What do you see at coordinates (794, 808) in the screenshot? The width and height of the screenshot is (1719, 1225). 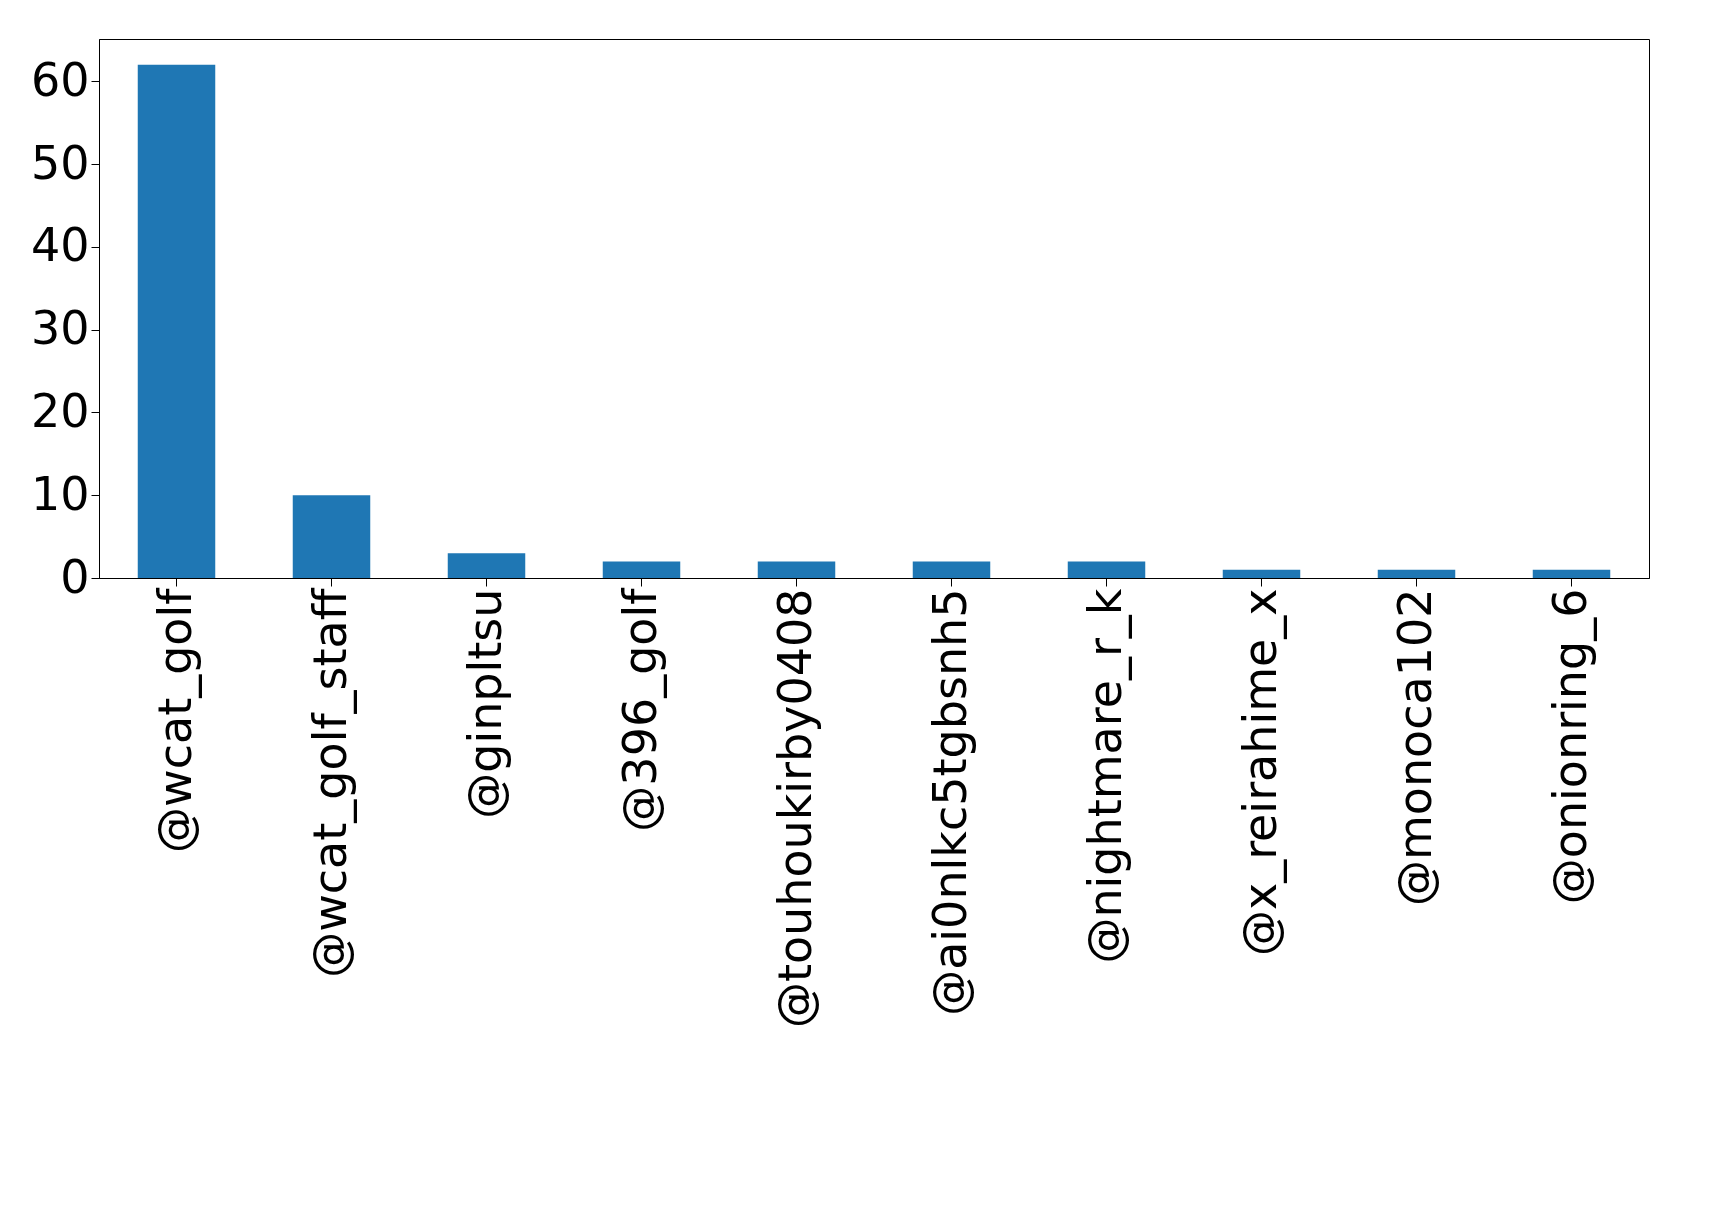 I see `x-tick-label: @touhoukirby0408` at bounding box center [794, 808].